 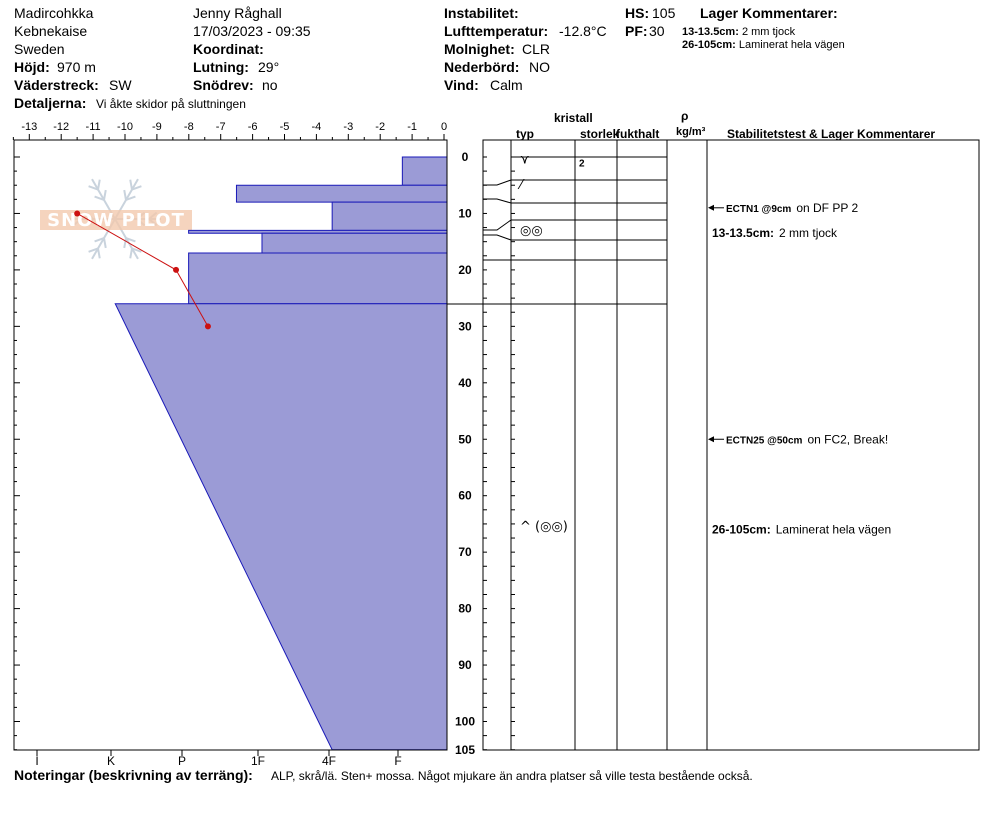 What do you see at coordinates (228, 49) in the screenshot?
I see `coordinate-label: Koordinat:` at bounding box center [228, 49].